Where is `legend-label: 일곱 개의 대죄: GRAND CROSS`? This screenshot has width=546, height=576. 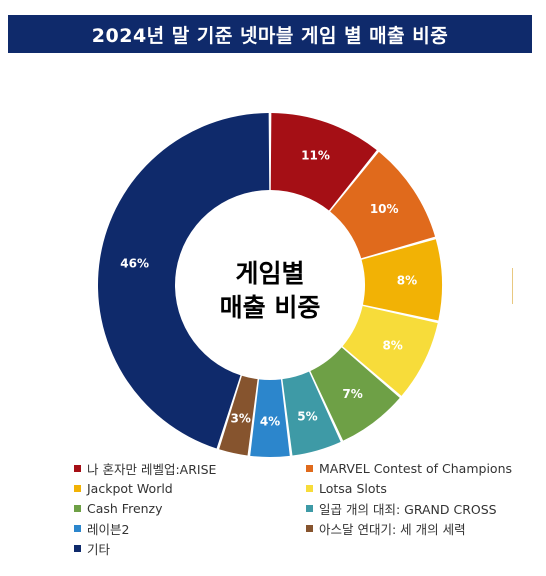 legend-label: 일곱 개의 대죄: GRAND CROSS is located at coordinates (408, 509).